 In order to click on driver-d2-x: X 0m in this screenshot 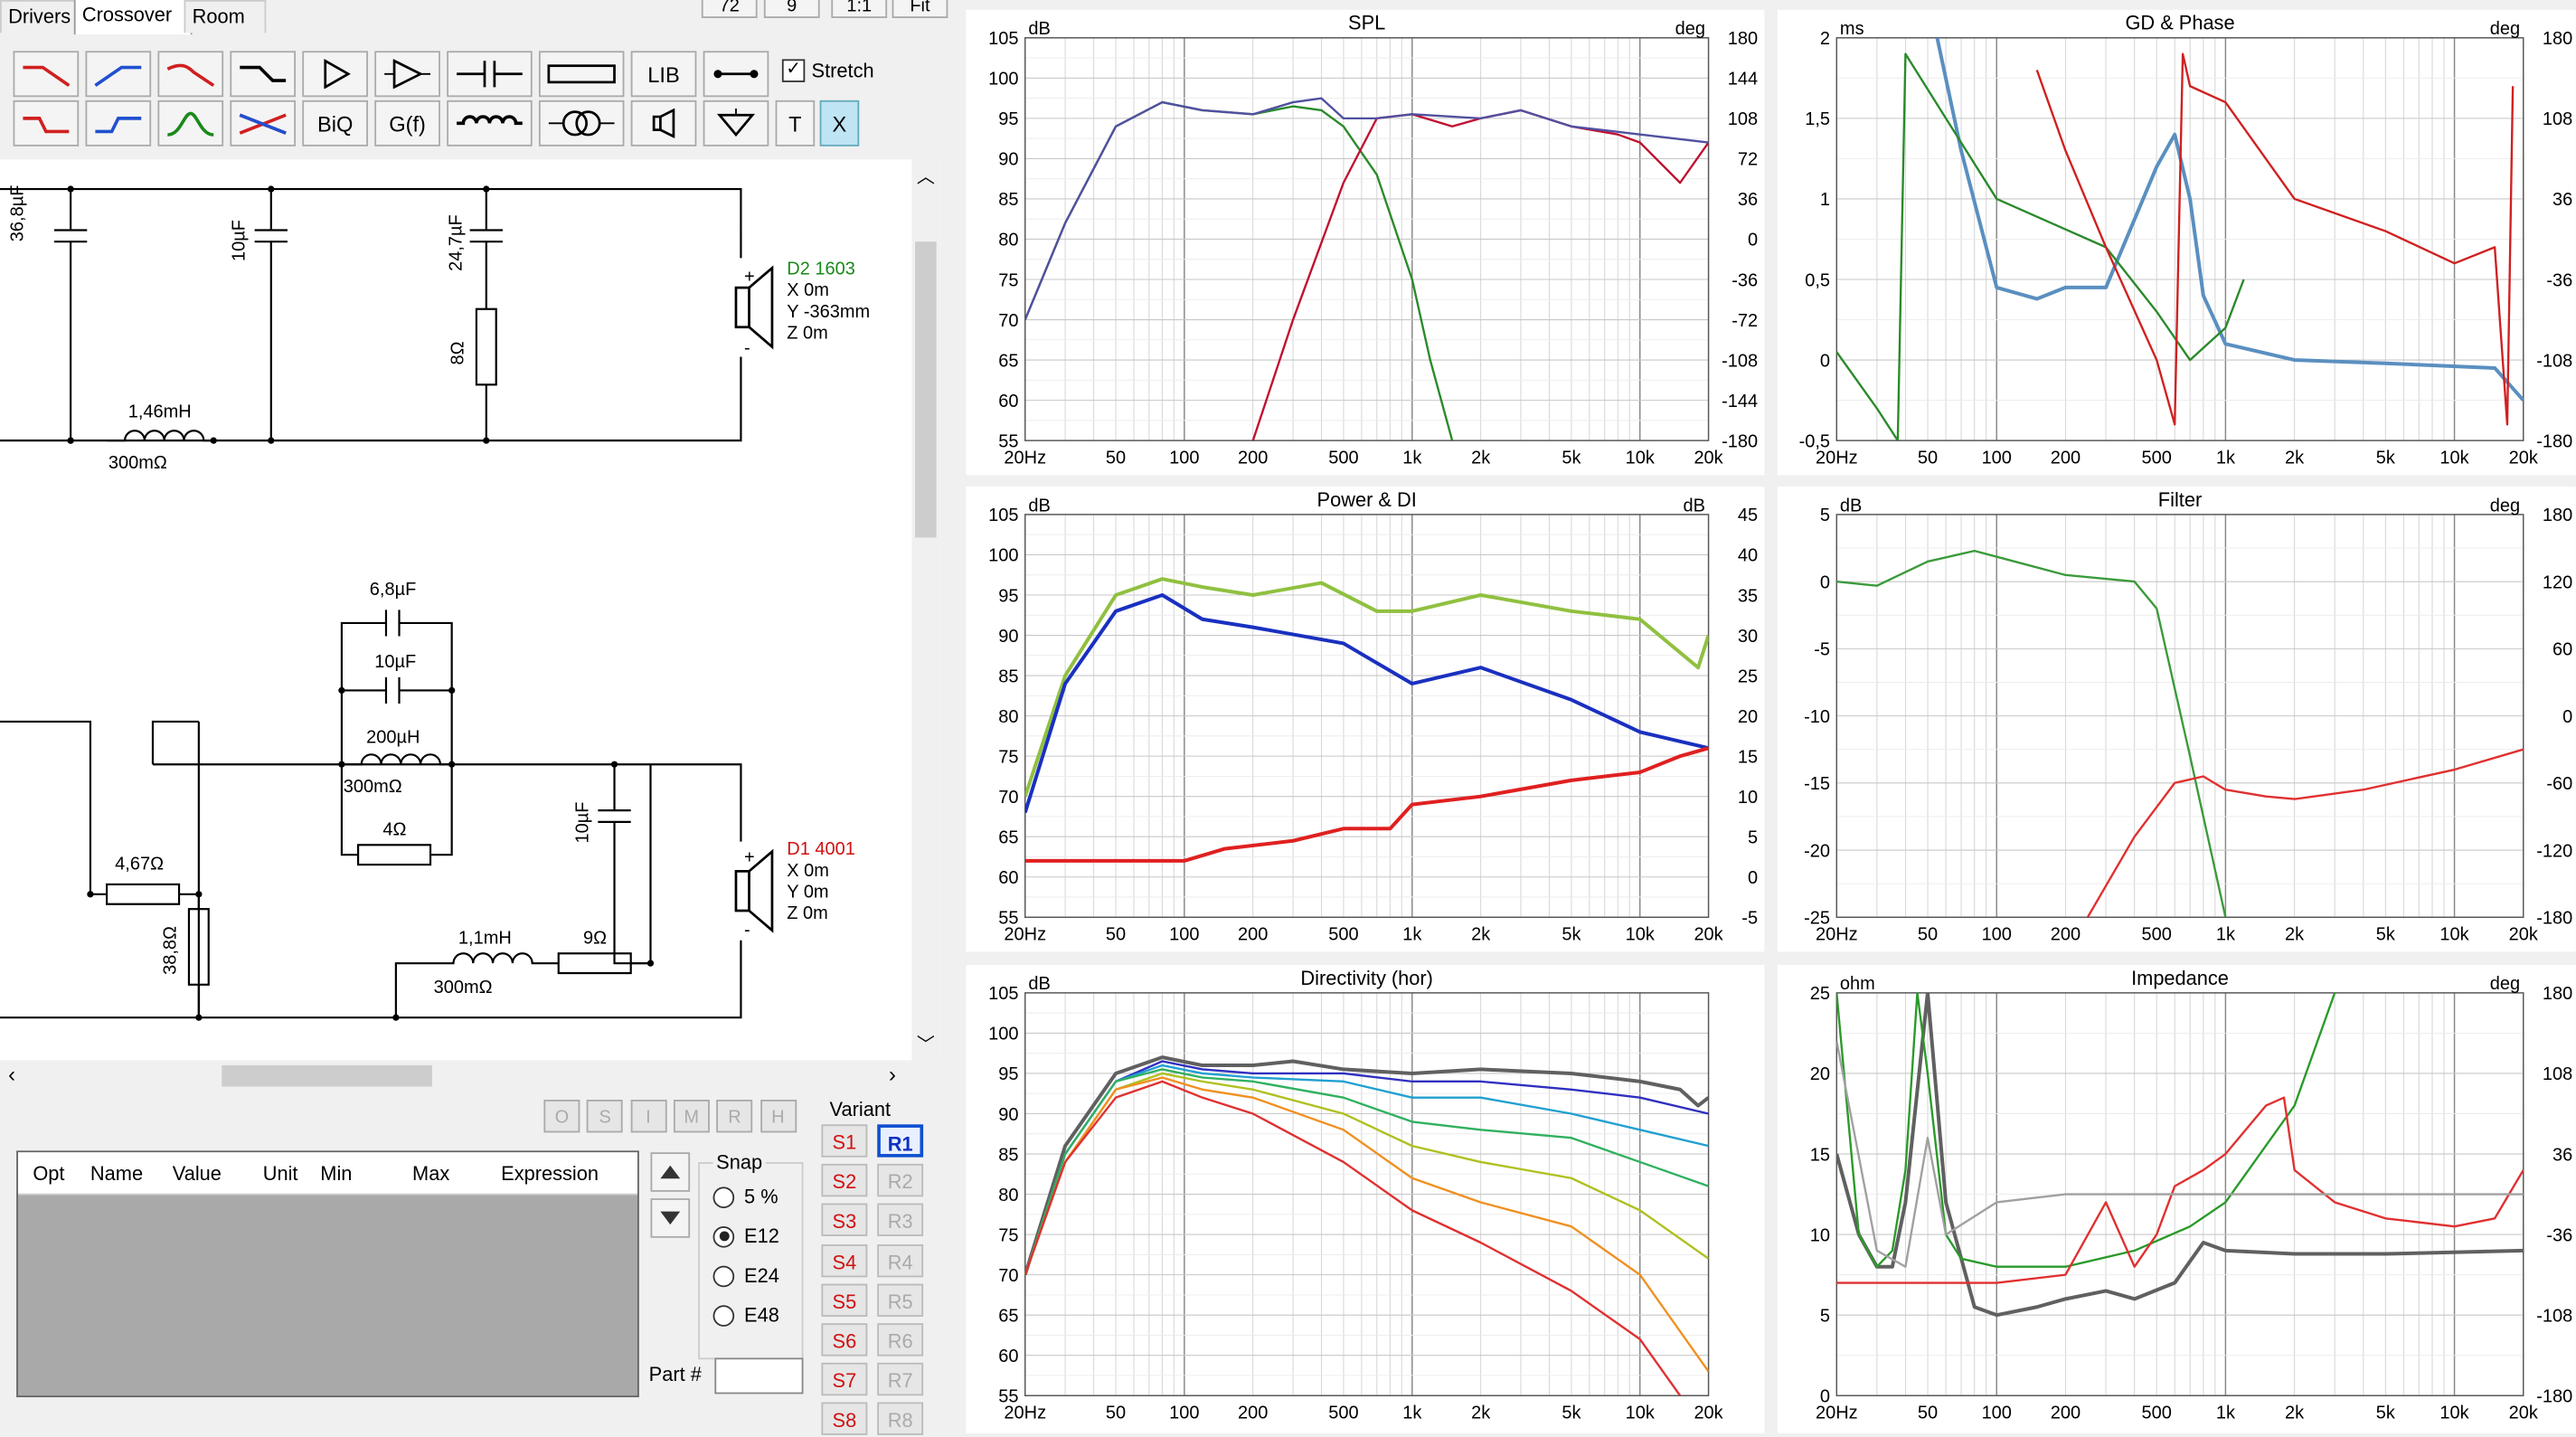, I will do `click(808, 290)`.